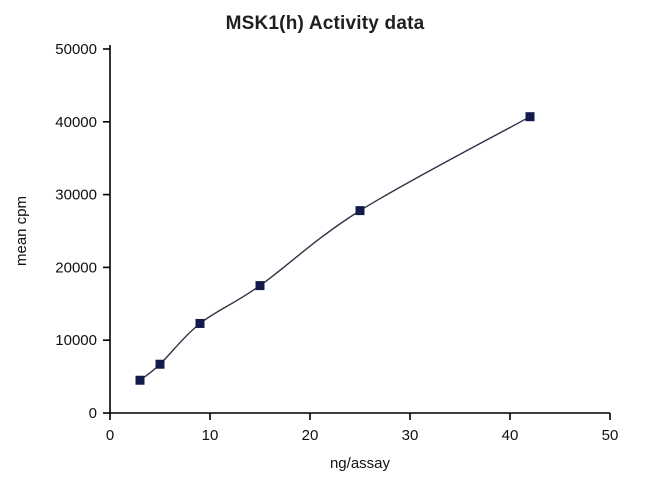  I want to click on x-tick-label: 20, so click(310, 435).